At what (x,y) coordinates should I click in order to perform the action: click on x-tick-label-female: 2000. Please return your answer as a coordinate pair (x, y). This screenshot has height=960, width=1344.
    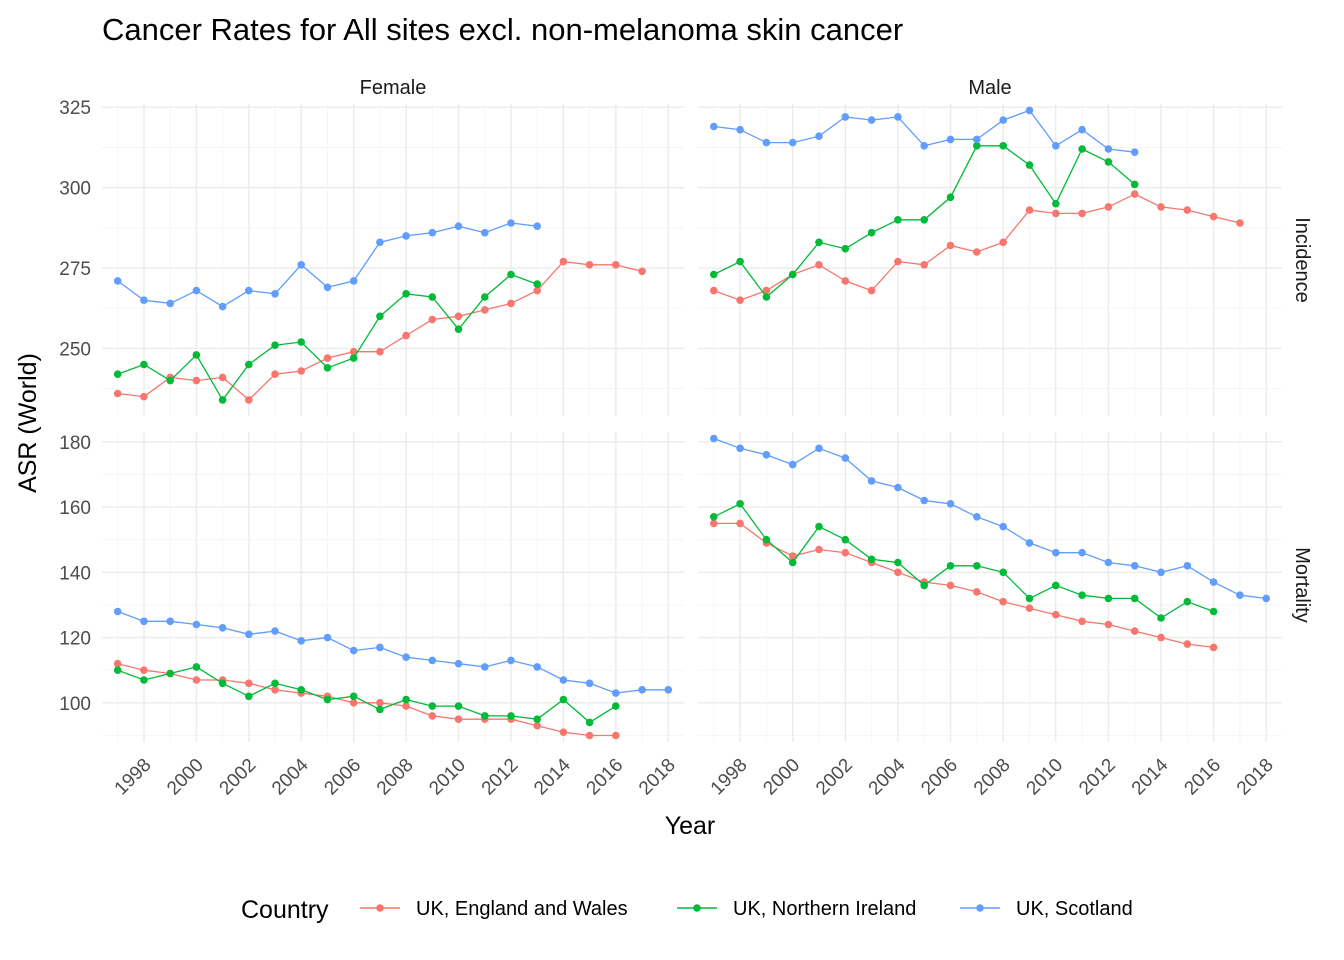
    Looking at the image, I should click on (185, 777).